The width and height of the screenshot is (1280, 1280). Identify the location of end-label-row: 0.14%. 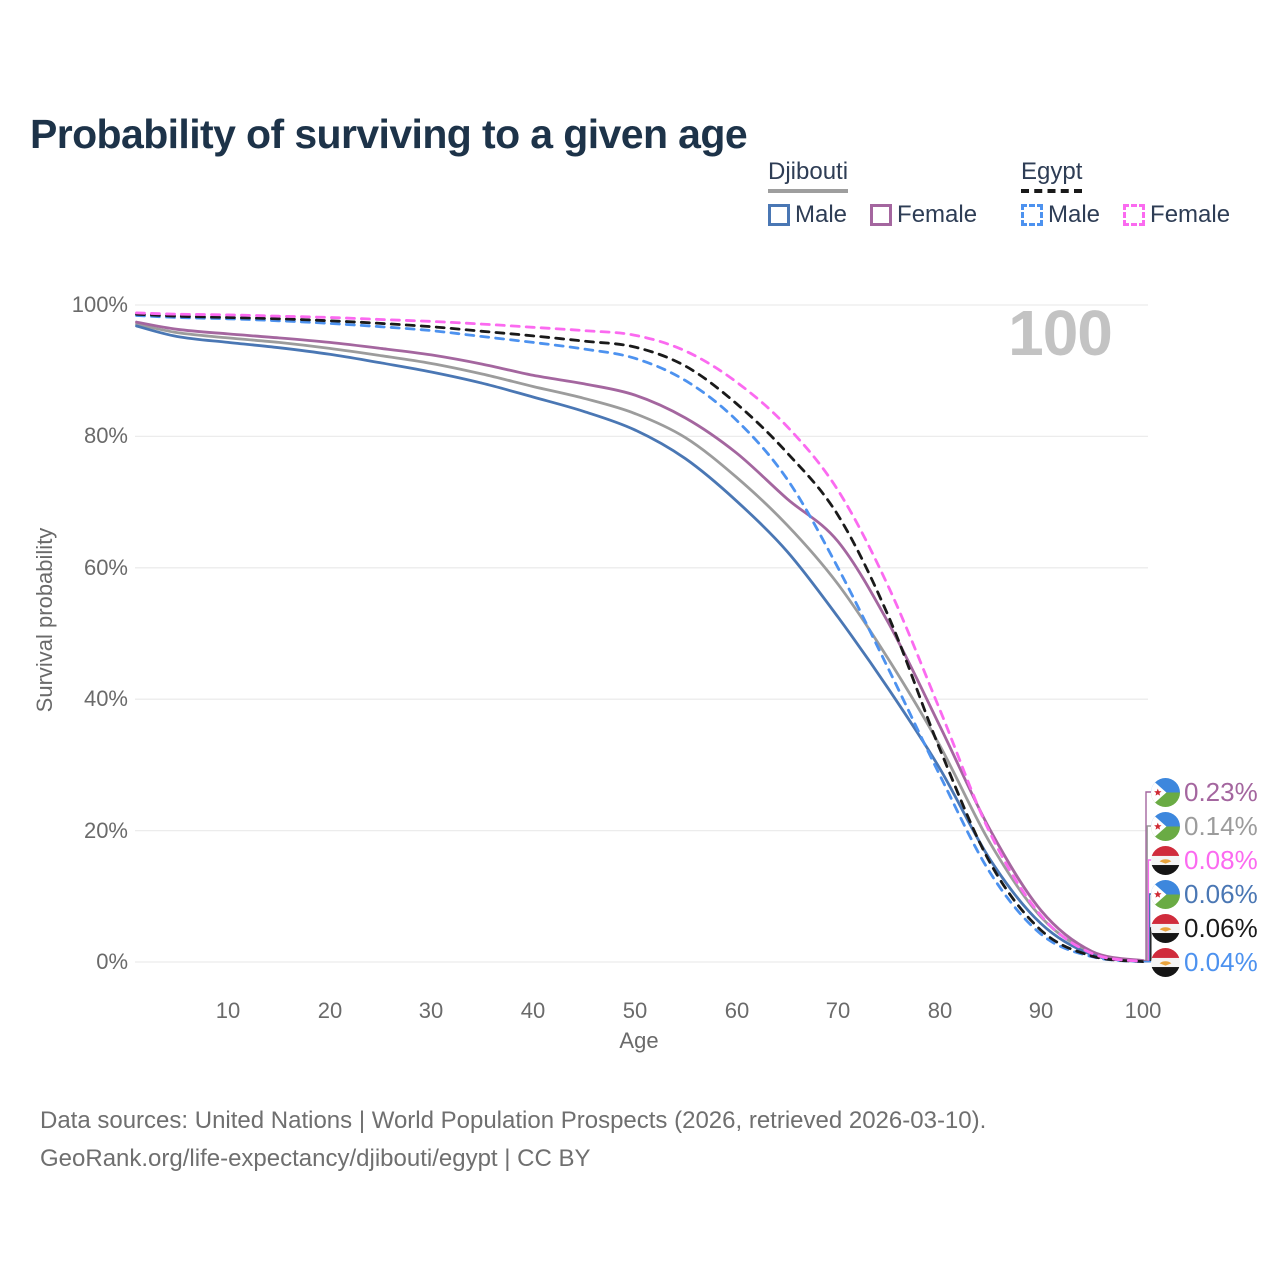
(1204, 826).